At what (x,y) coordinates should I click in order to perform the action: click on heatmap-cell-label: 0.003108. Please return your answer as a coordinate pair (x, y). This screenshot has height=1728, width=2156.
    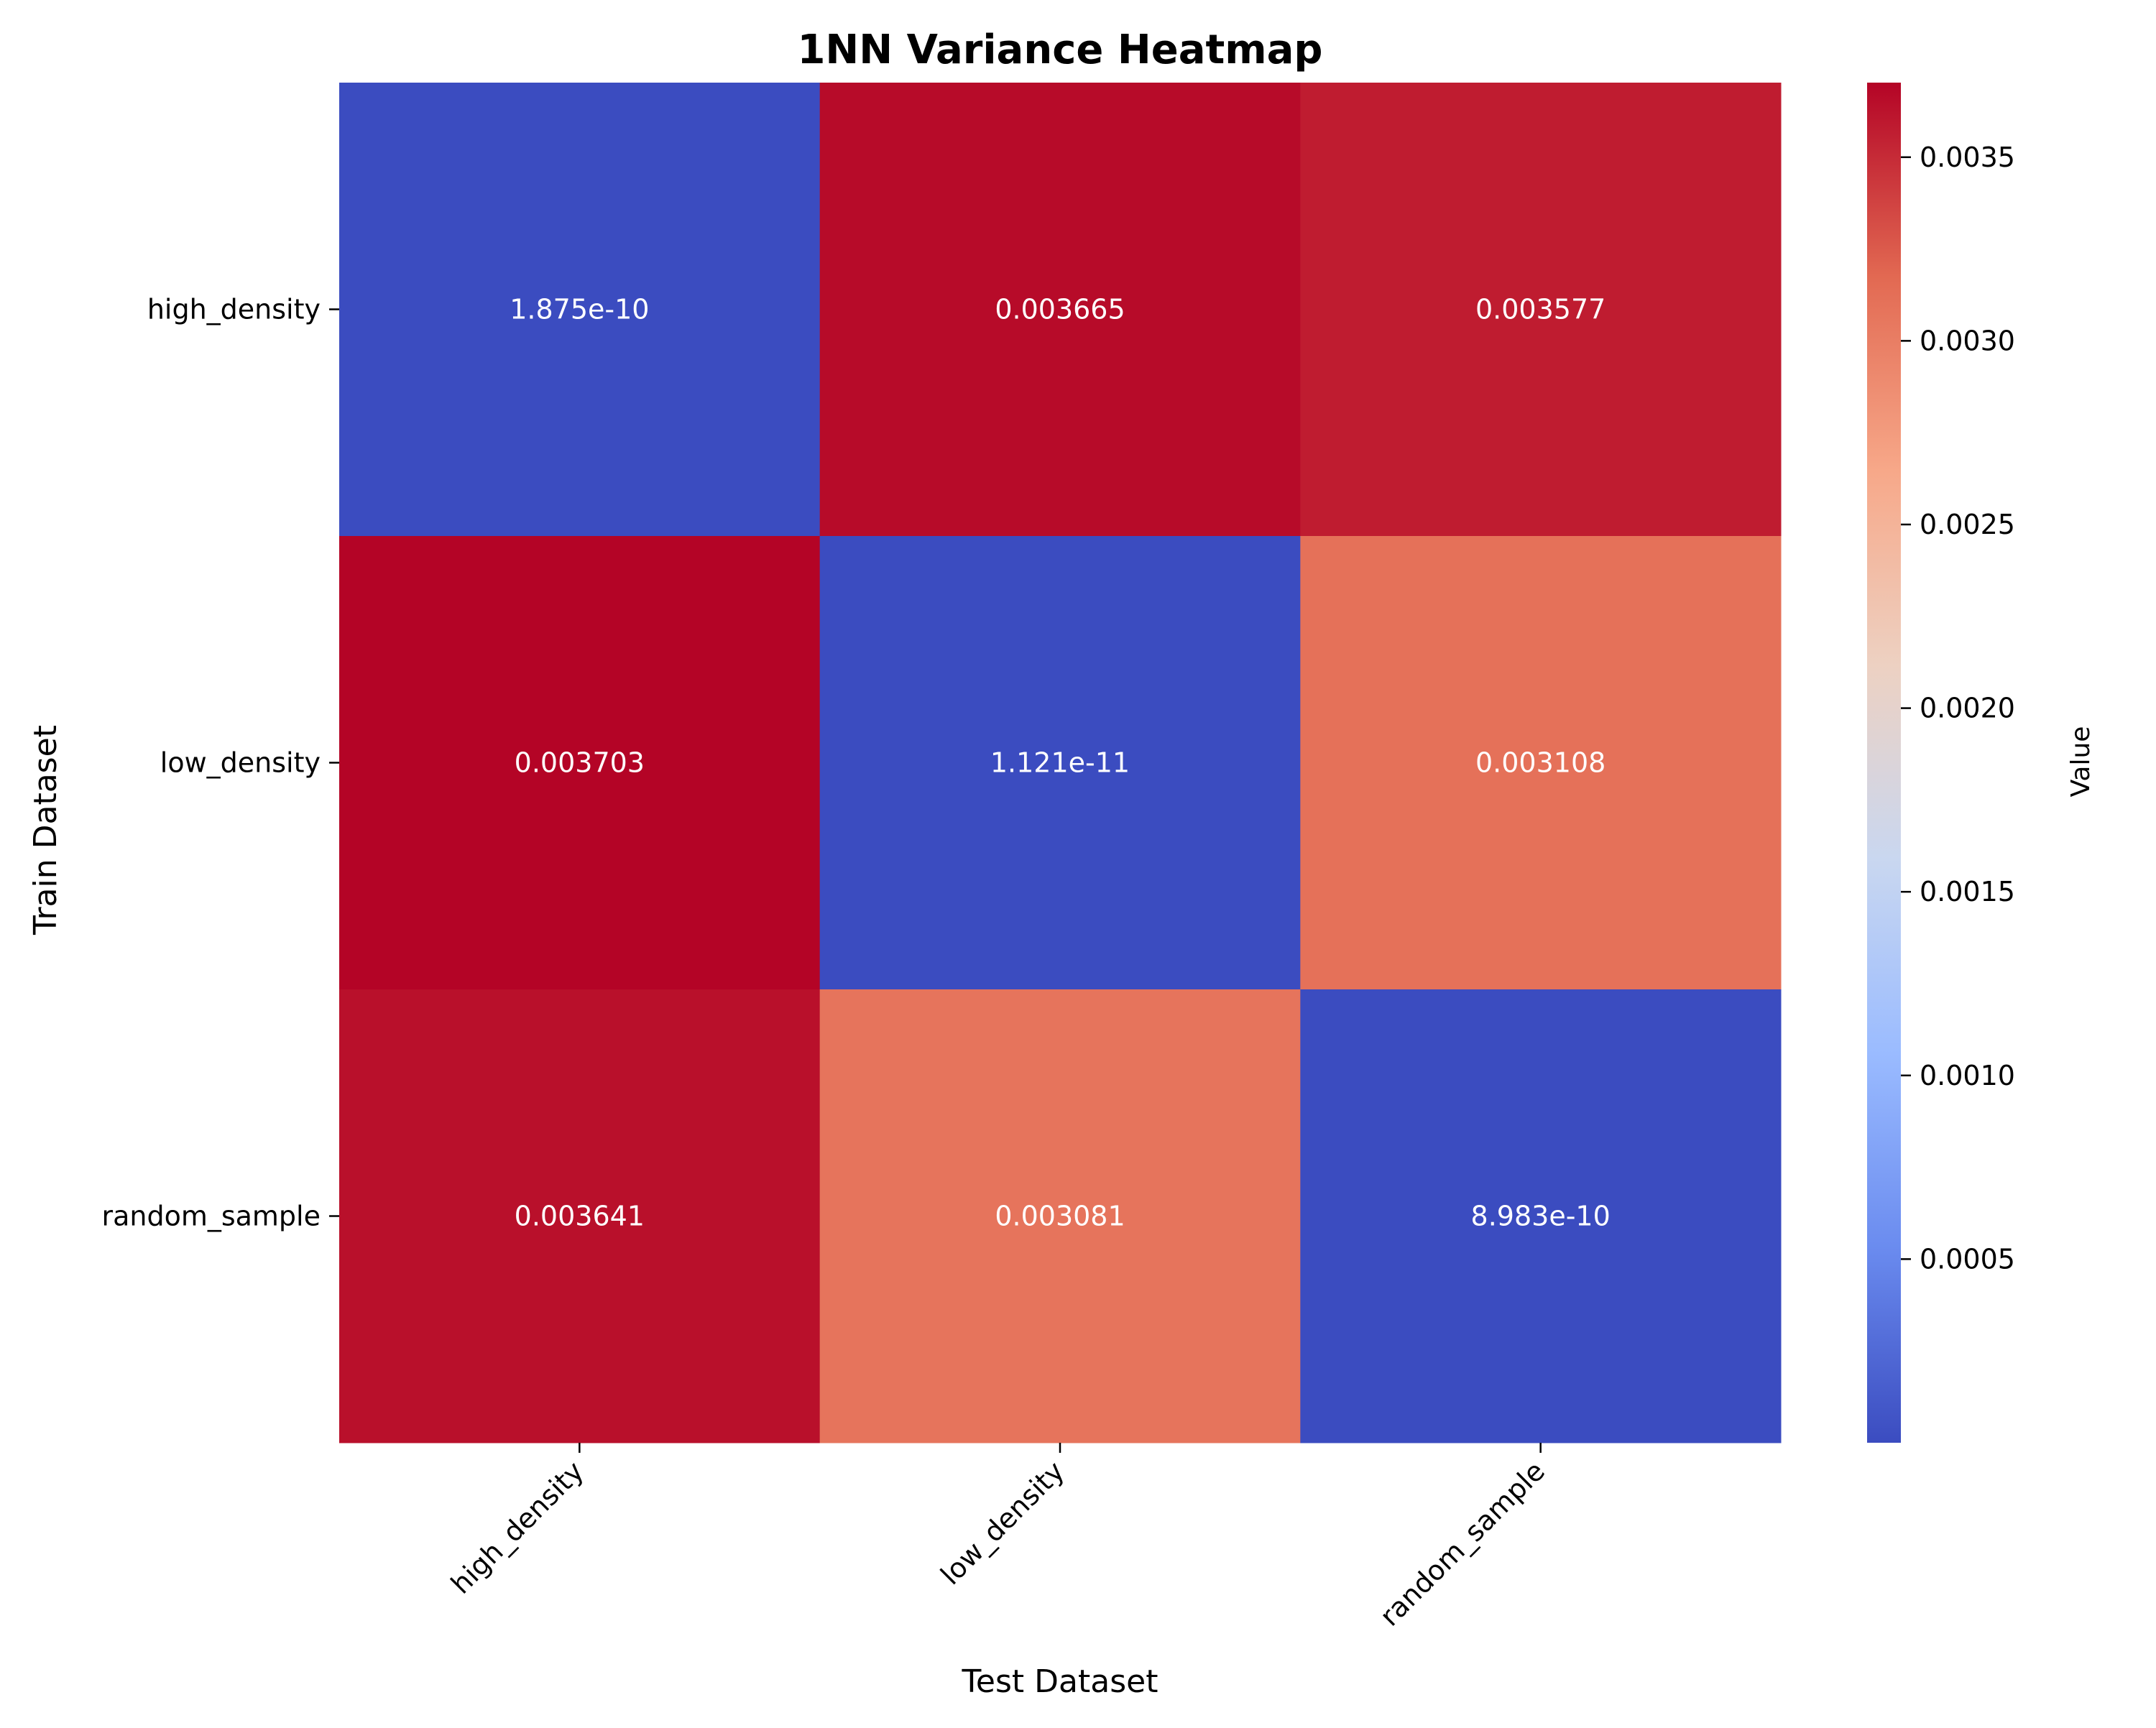
    Looking at the image, I should click on (1540, 763).